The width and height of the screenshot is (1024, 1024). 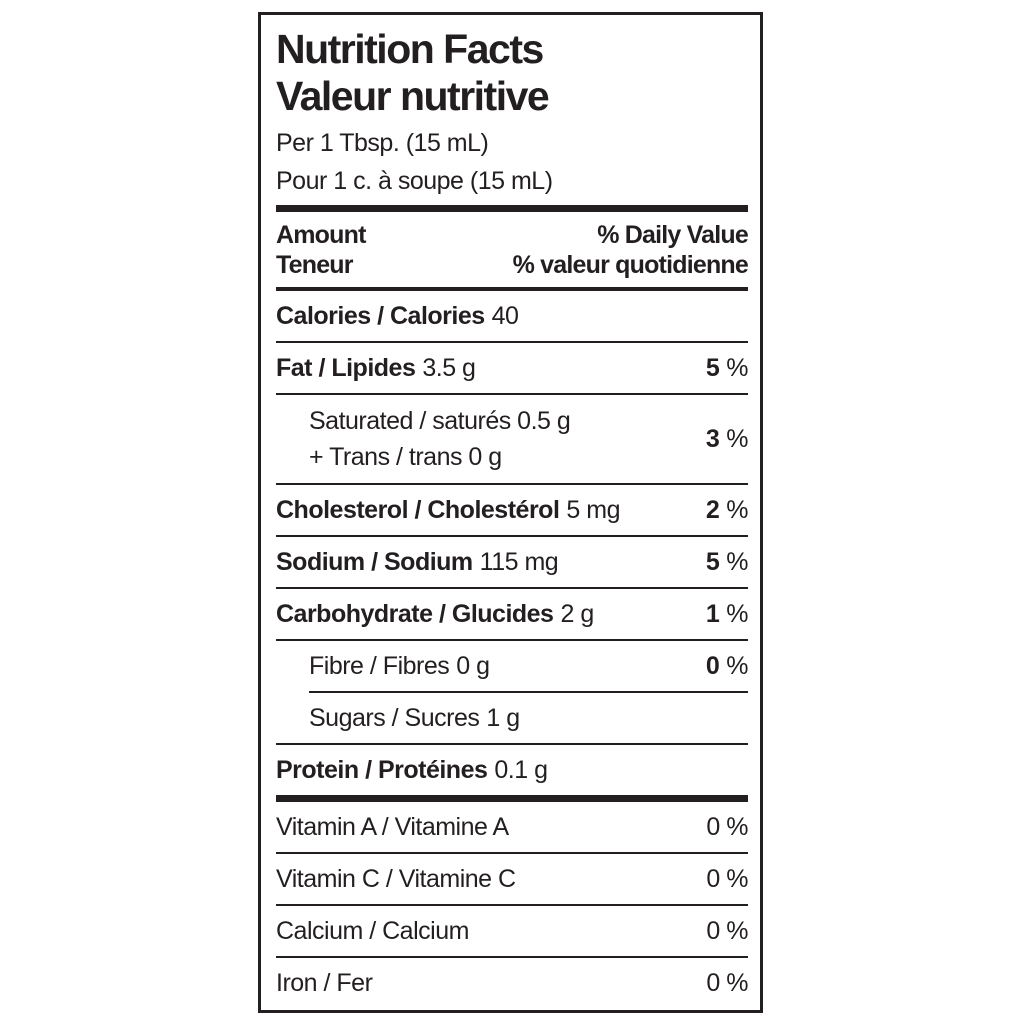 I want to click on row-saturated-trans-daily-value: 3%, so click(x=727, y=439).